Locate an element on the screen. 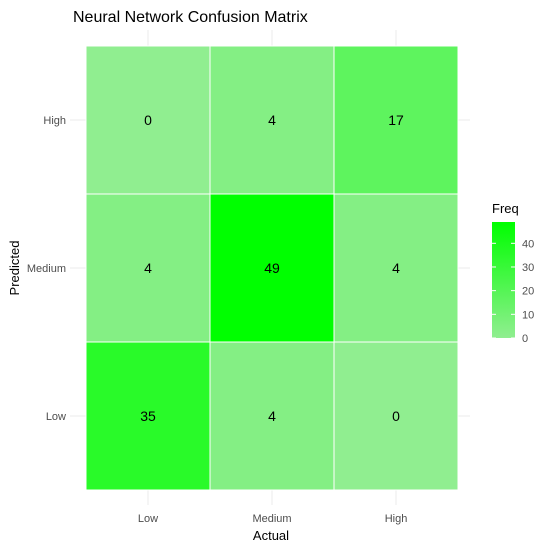 The width and height of the screenshot is (550, 550). x-tick-label: High is located at coordinates (396, 519).